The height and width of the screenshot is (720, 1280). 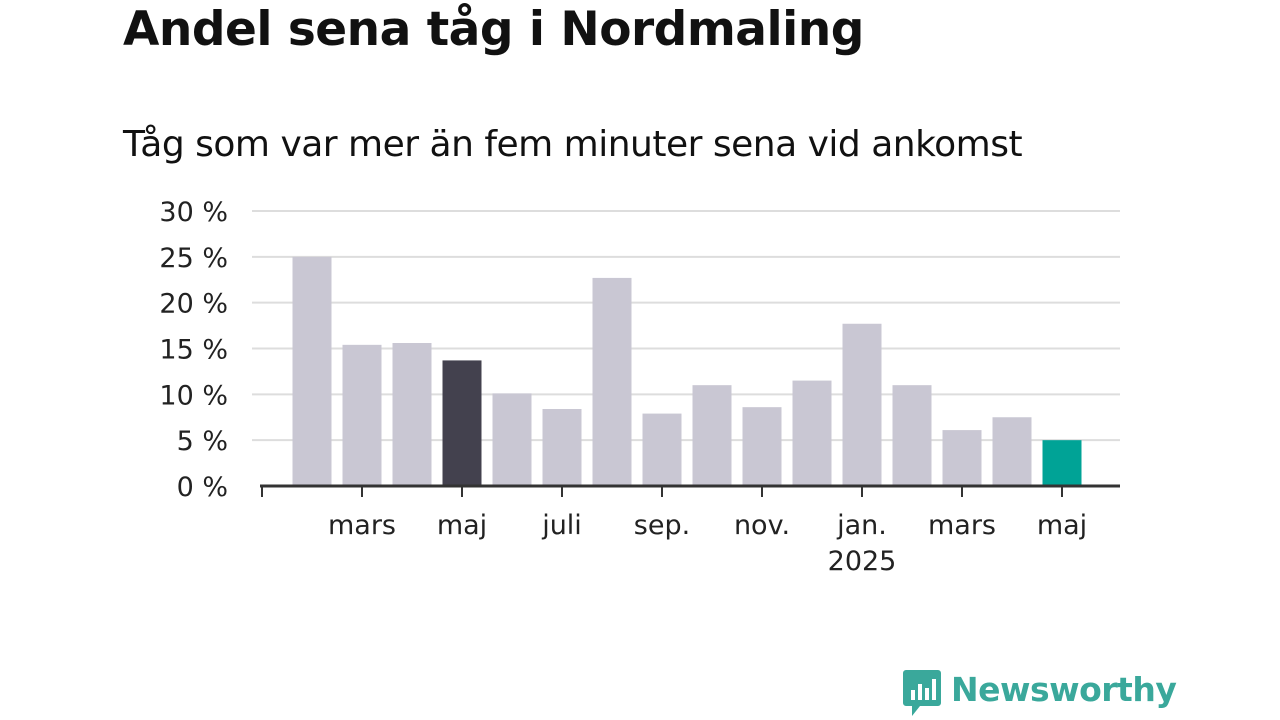 I want to click on x-tick-label: sep., so click(x=662, y=525).